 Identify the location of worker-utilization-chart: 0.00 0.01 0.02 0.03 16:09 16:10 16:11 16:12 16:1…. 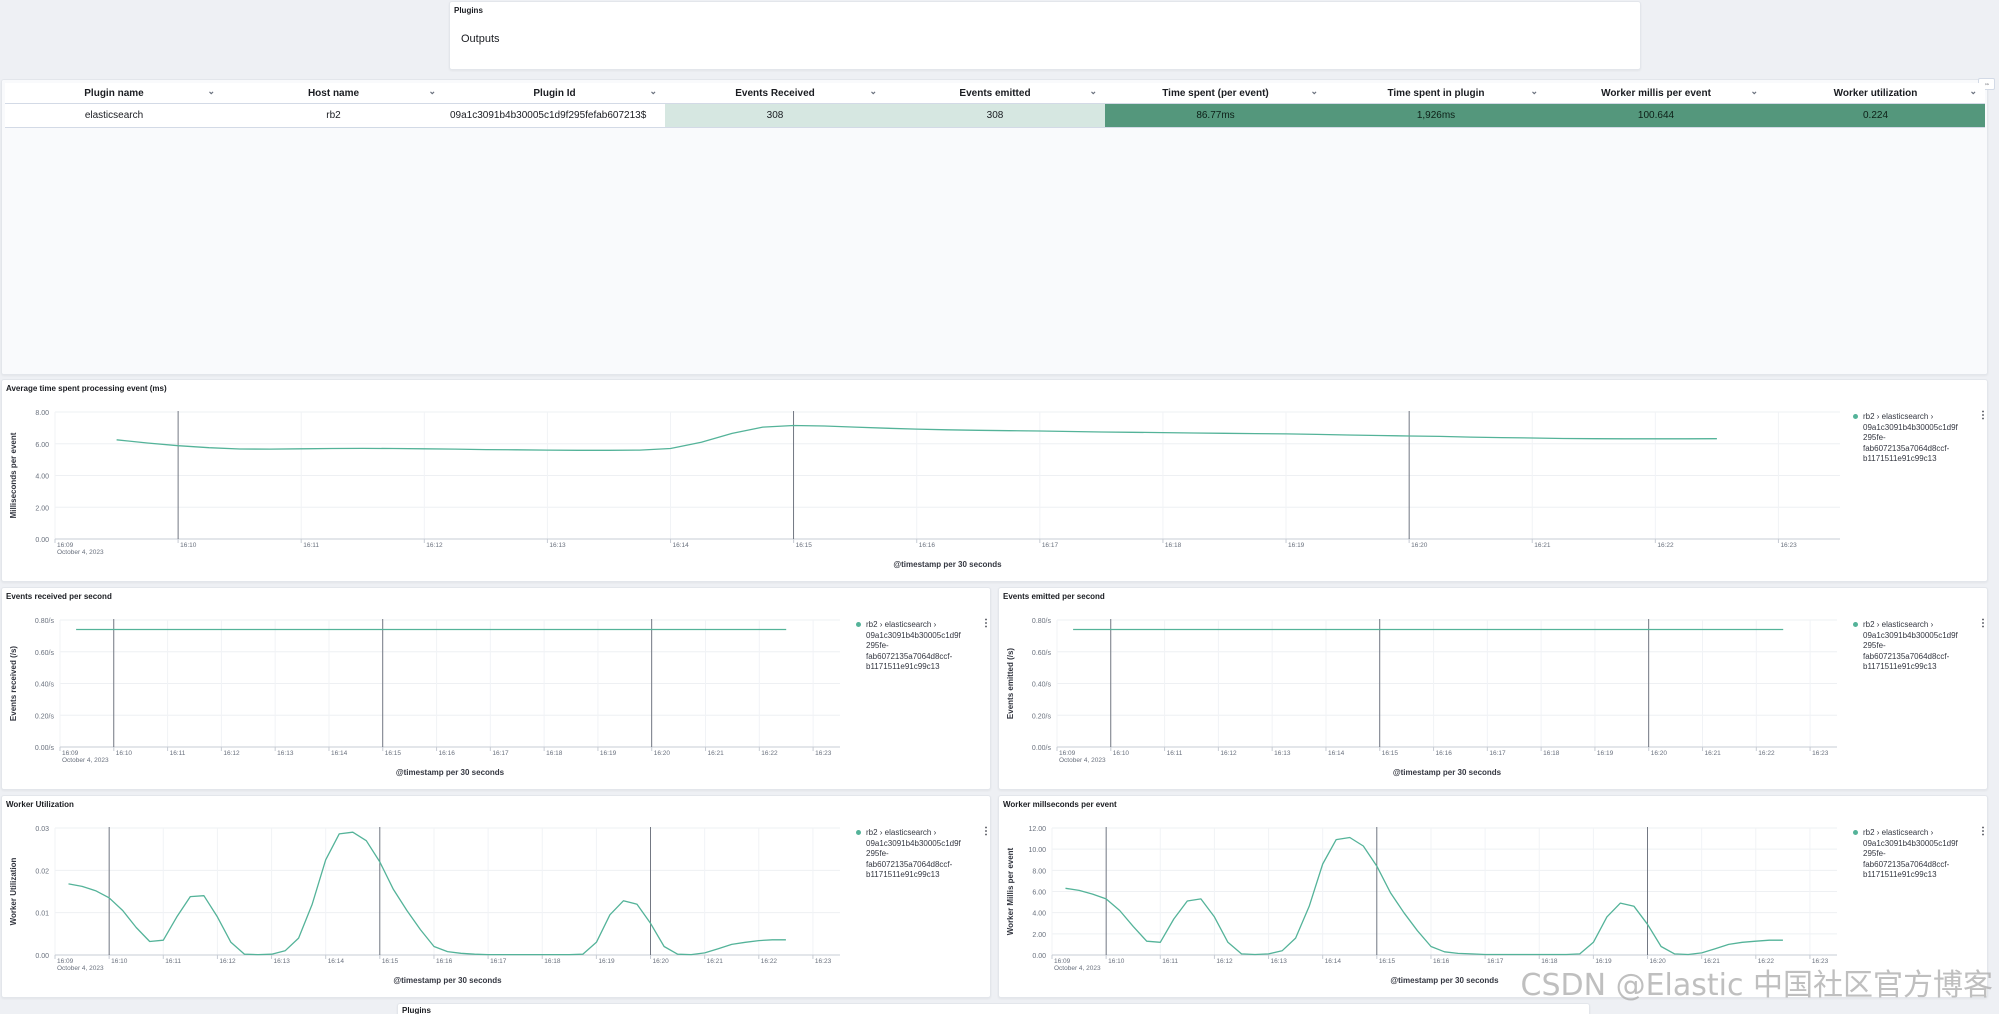
(424, 905).